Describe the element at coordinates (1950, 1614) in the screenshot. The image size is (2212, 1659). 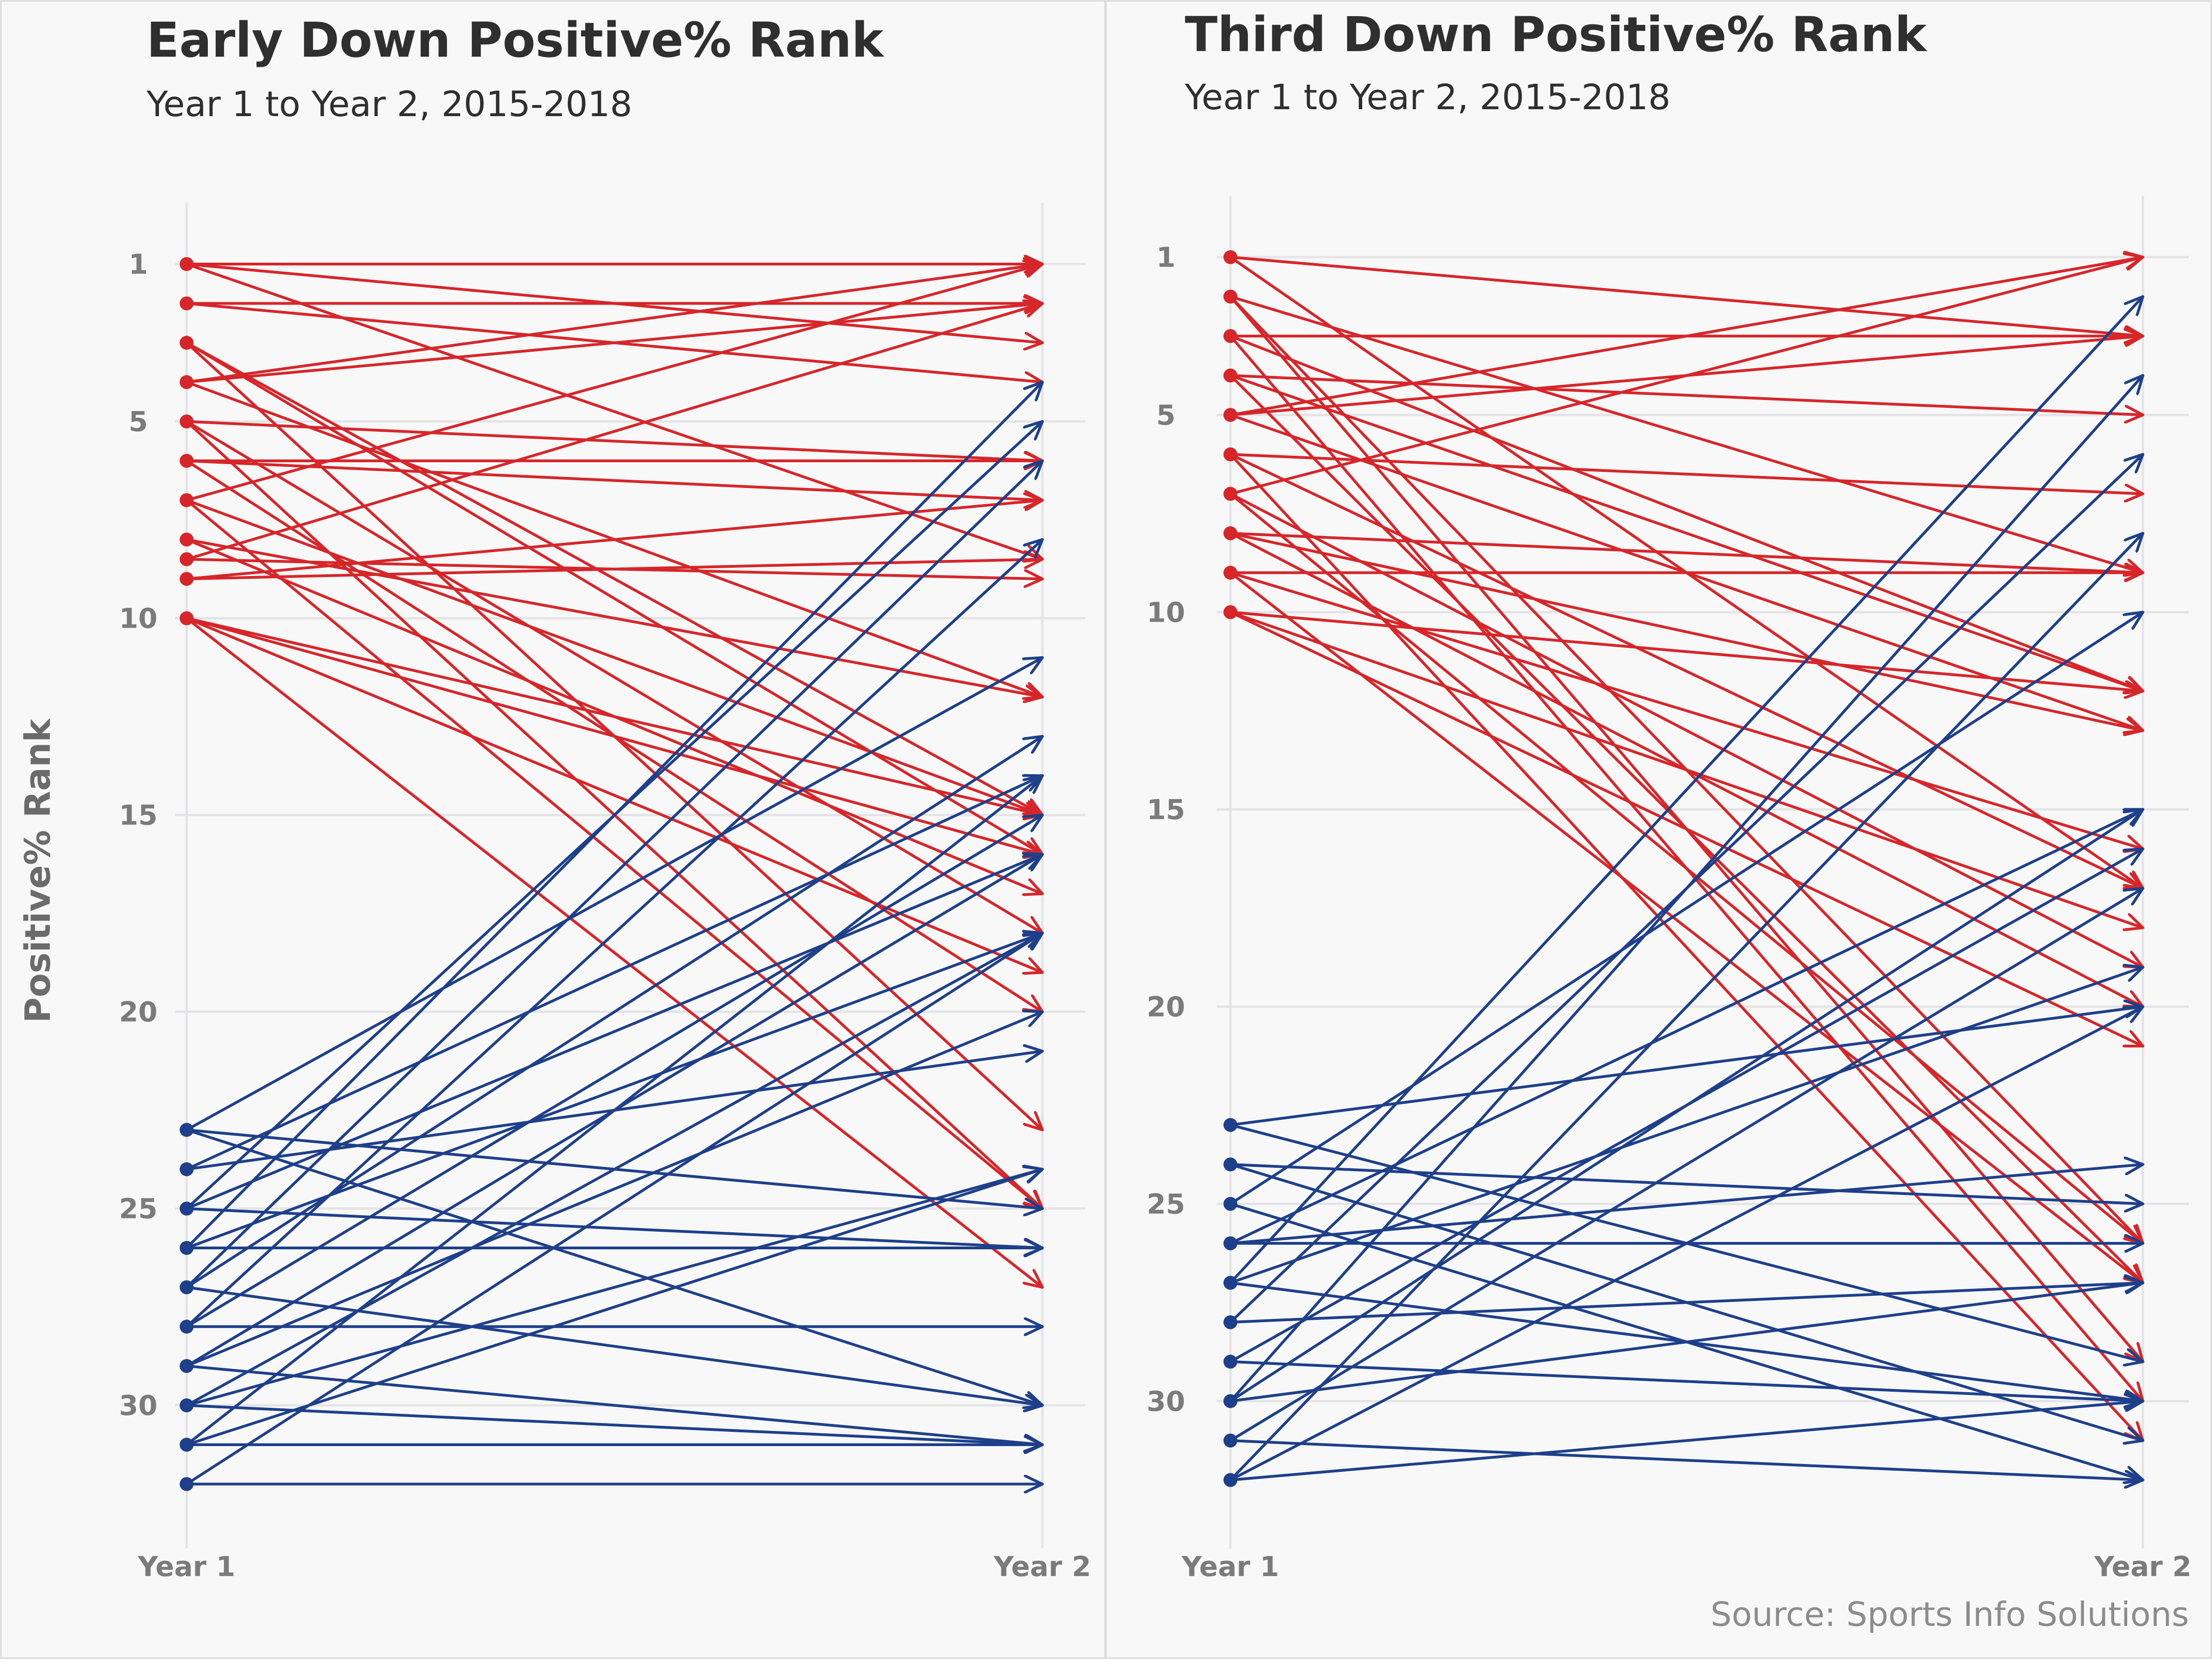
I see `source-caption: Source: Sports Info Solutions` at that location.